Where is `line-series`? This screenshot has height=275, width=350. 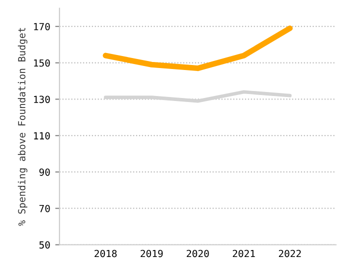
line-series is located at coordinates (198, 96).